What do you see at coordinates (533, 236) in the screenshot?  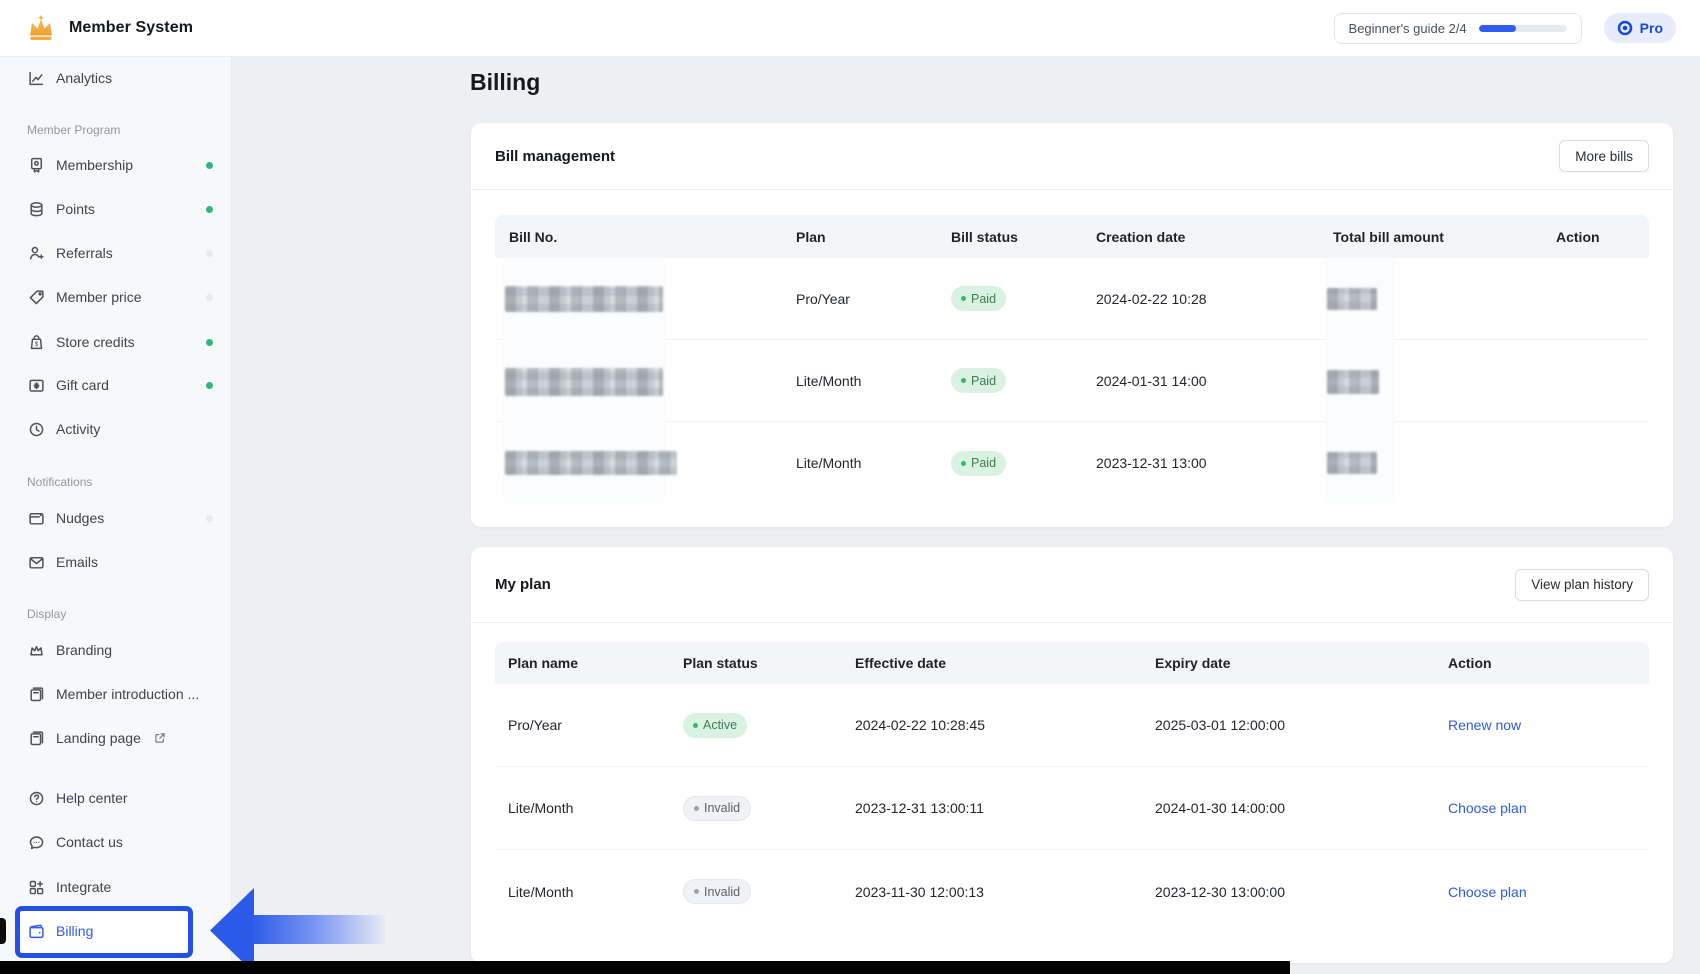 I see `col-bill-no: Bill No.` at bounding box center [533, 236].